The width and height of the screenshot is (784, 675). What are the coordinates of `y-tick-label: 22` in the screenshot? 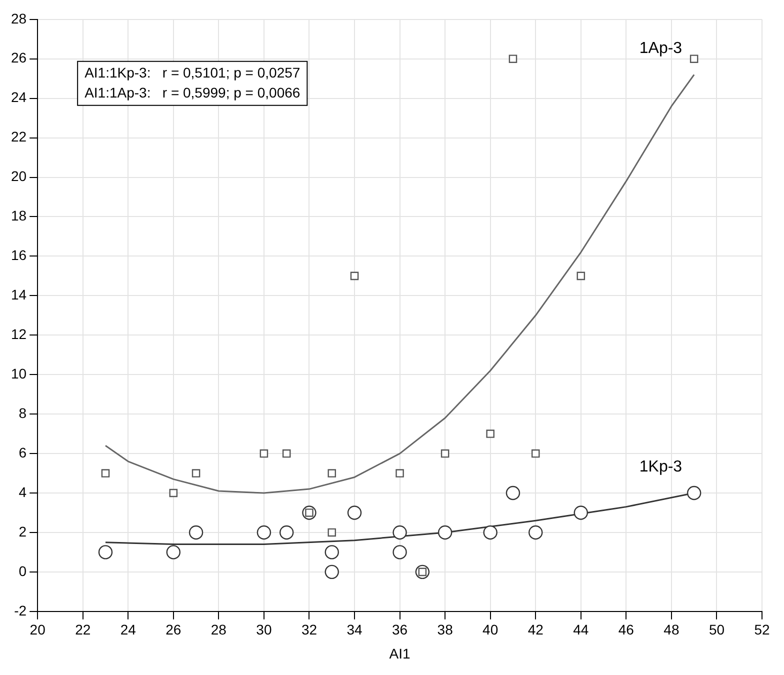 It's located at (18, 136).